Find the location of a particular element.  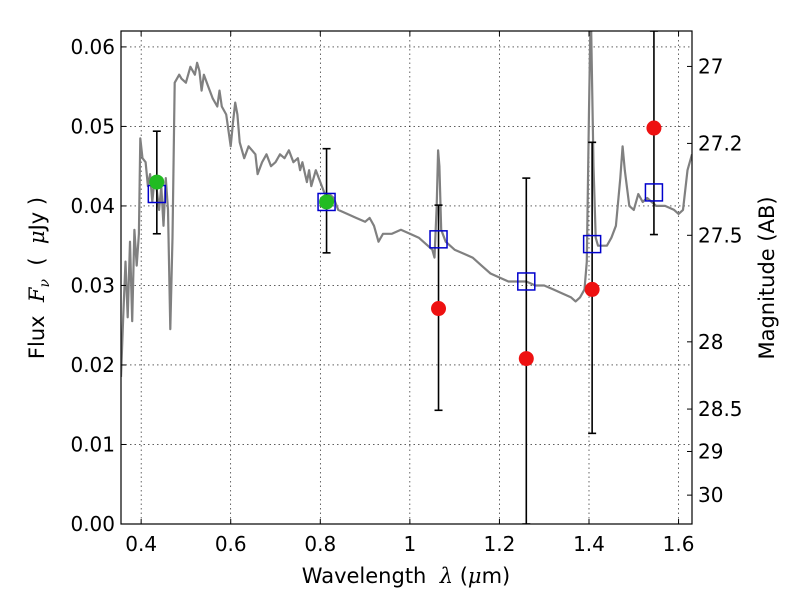

y2-tick-label: 30 is located at coordinates (710, 495).